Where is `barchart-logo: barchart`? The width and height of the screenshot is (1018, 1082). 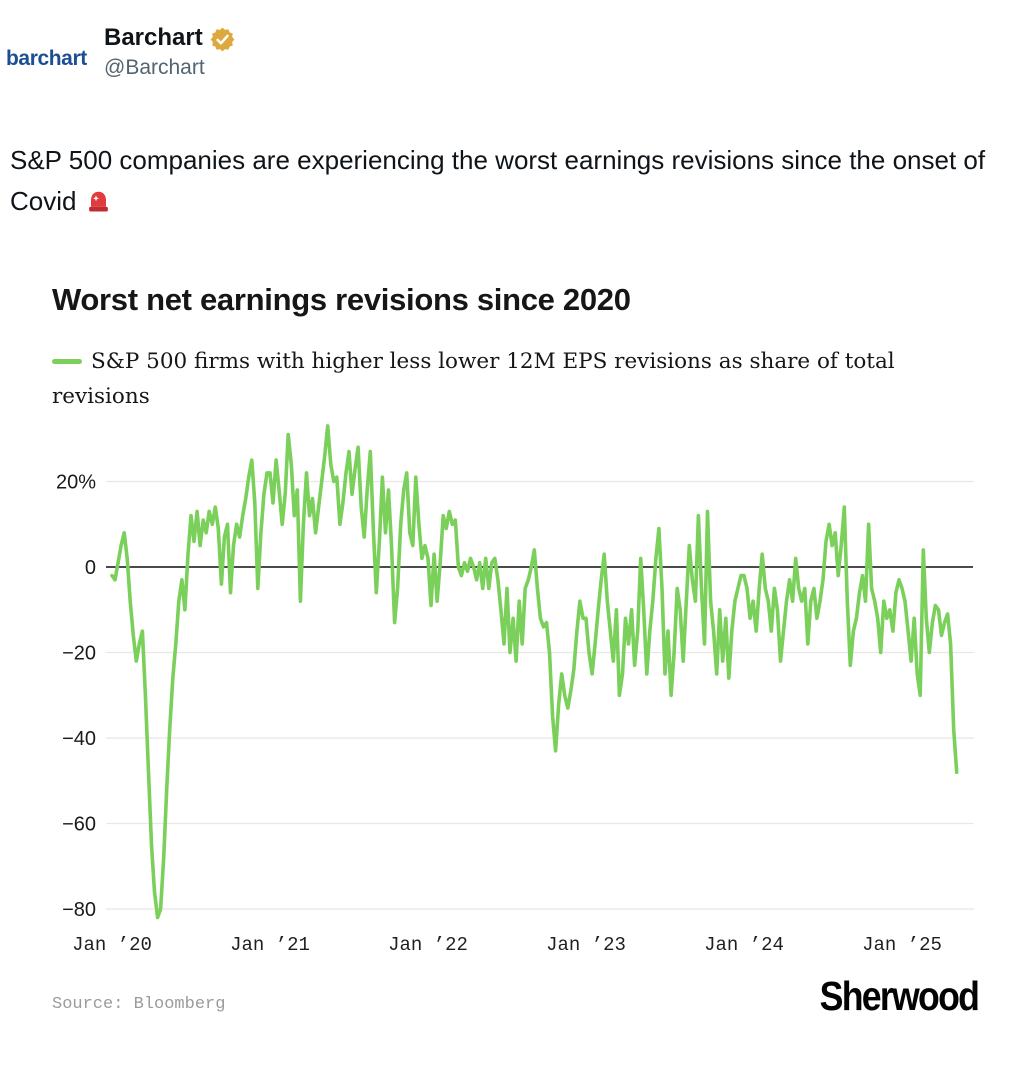 barchart-logo: barchart is located at coordinates (46, 58).